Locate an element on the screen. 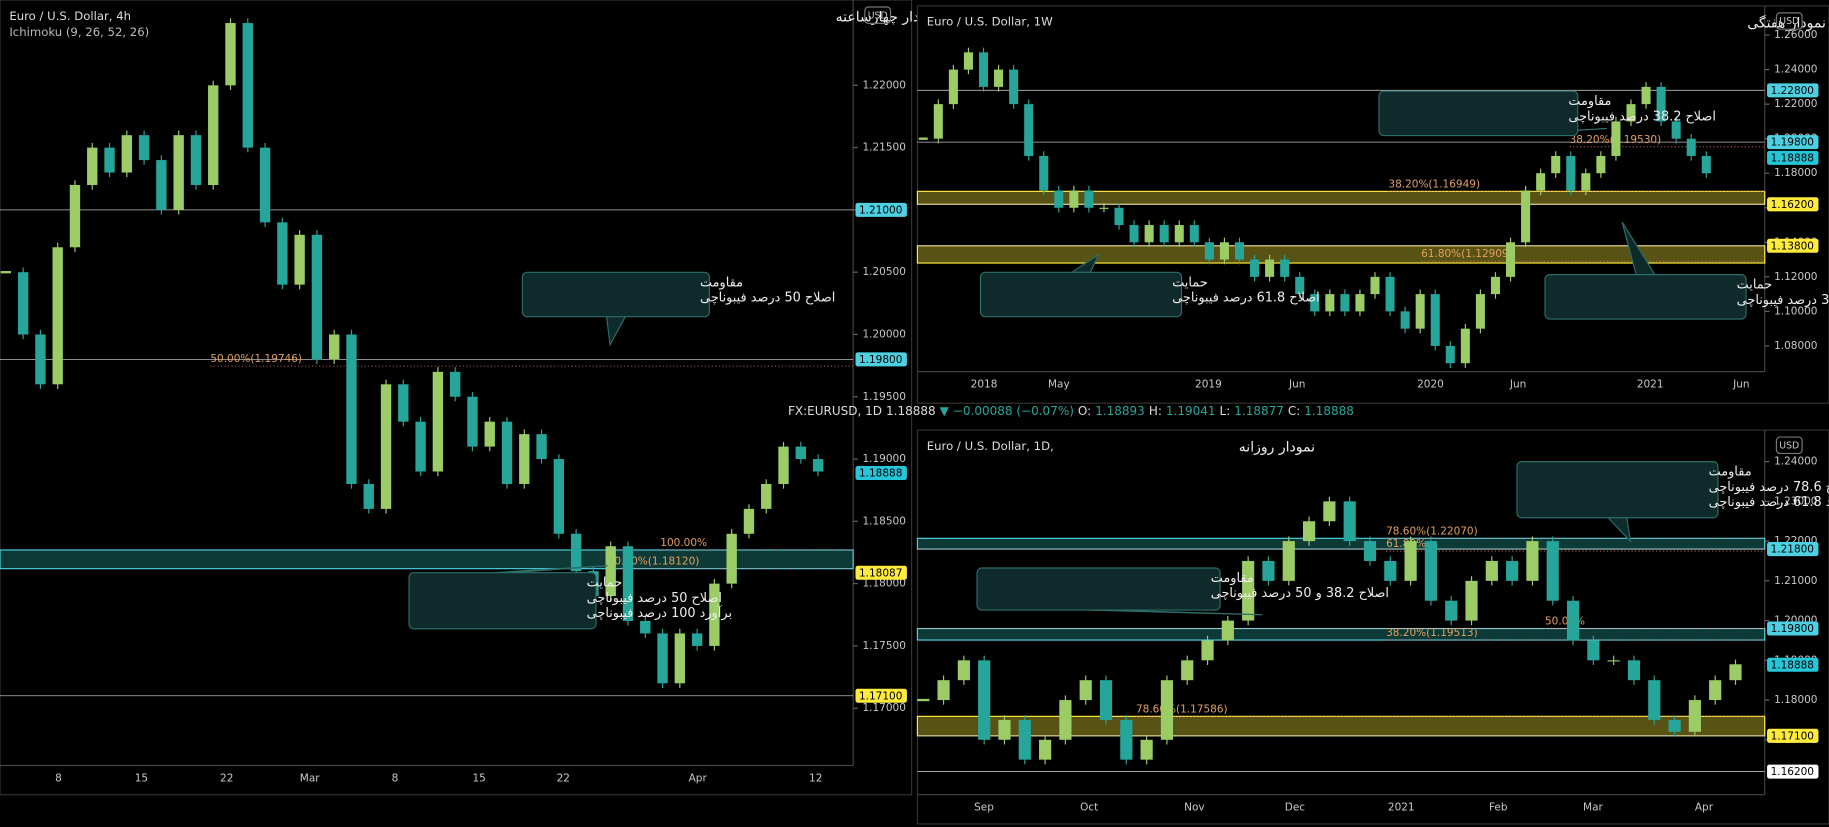 The height and width of the screenshot is (827, 1829). x-tick-label: 2019 is located at coordinates (1208, 384).